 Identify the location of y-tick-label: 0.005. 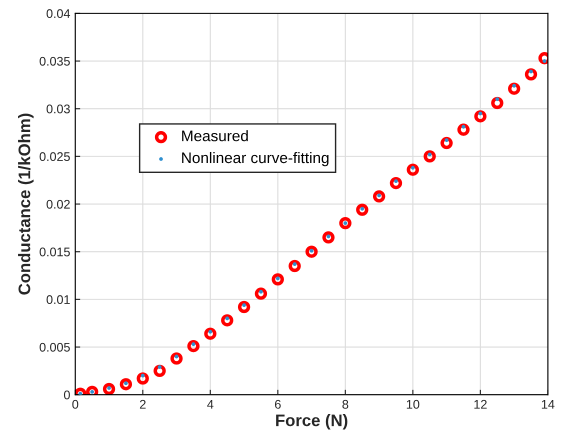
(55, 347).